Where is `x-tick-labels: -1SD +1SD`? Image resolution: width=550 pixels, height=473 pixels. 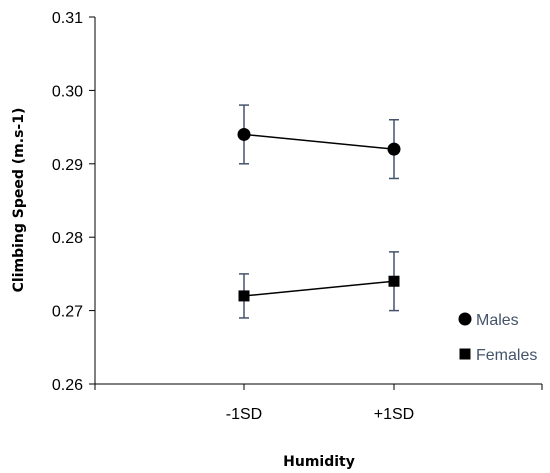
x-tick-labels: -1SD +1SD is located at coordinates (320, 414).